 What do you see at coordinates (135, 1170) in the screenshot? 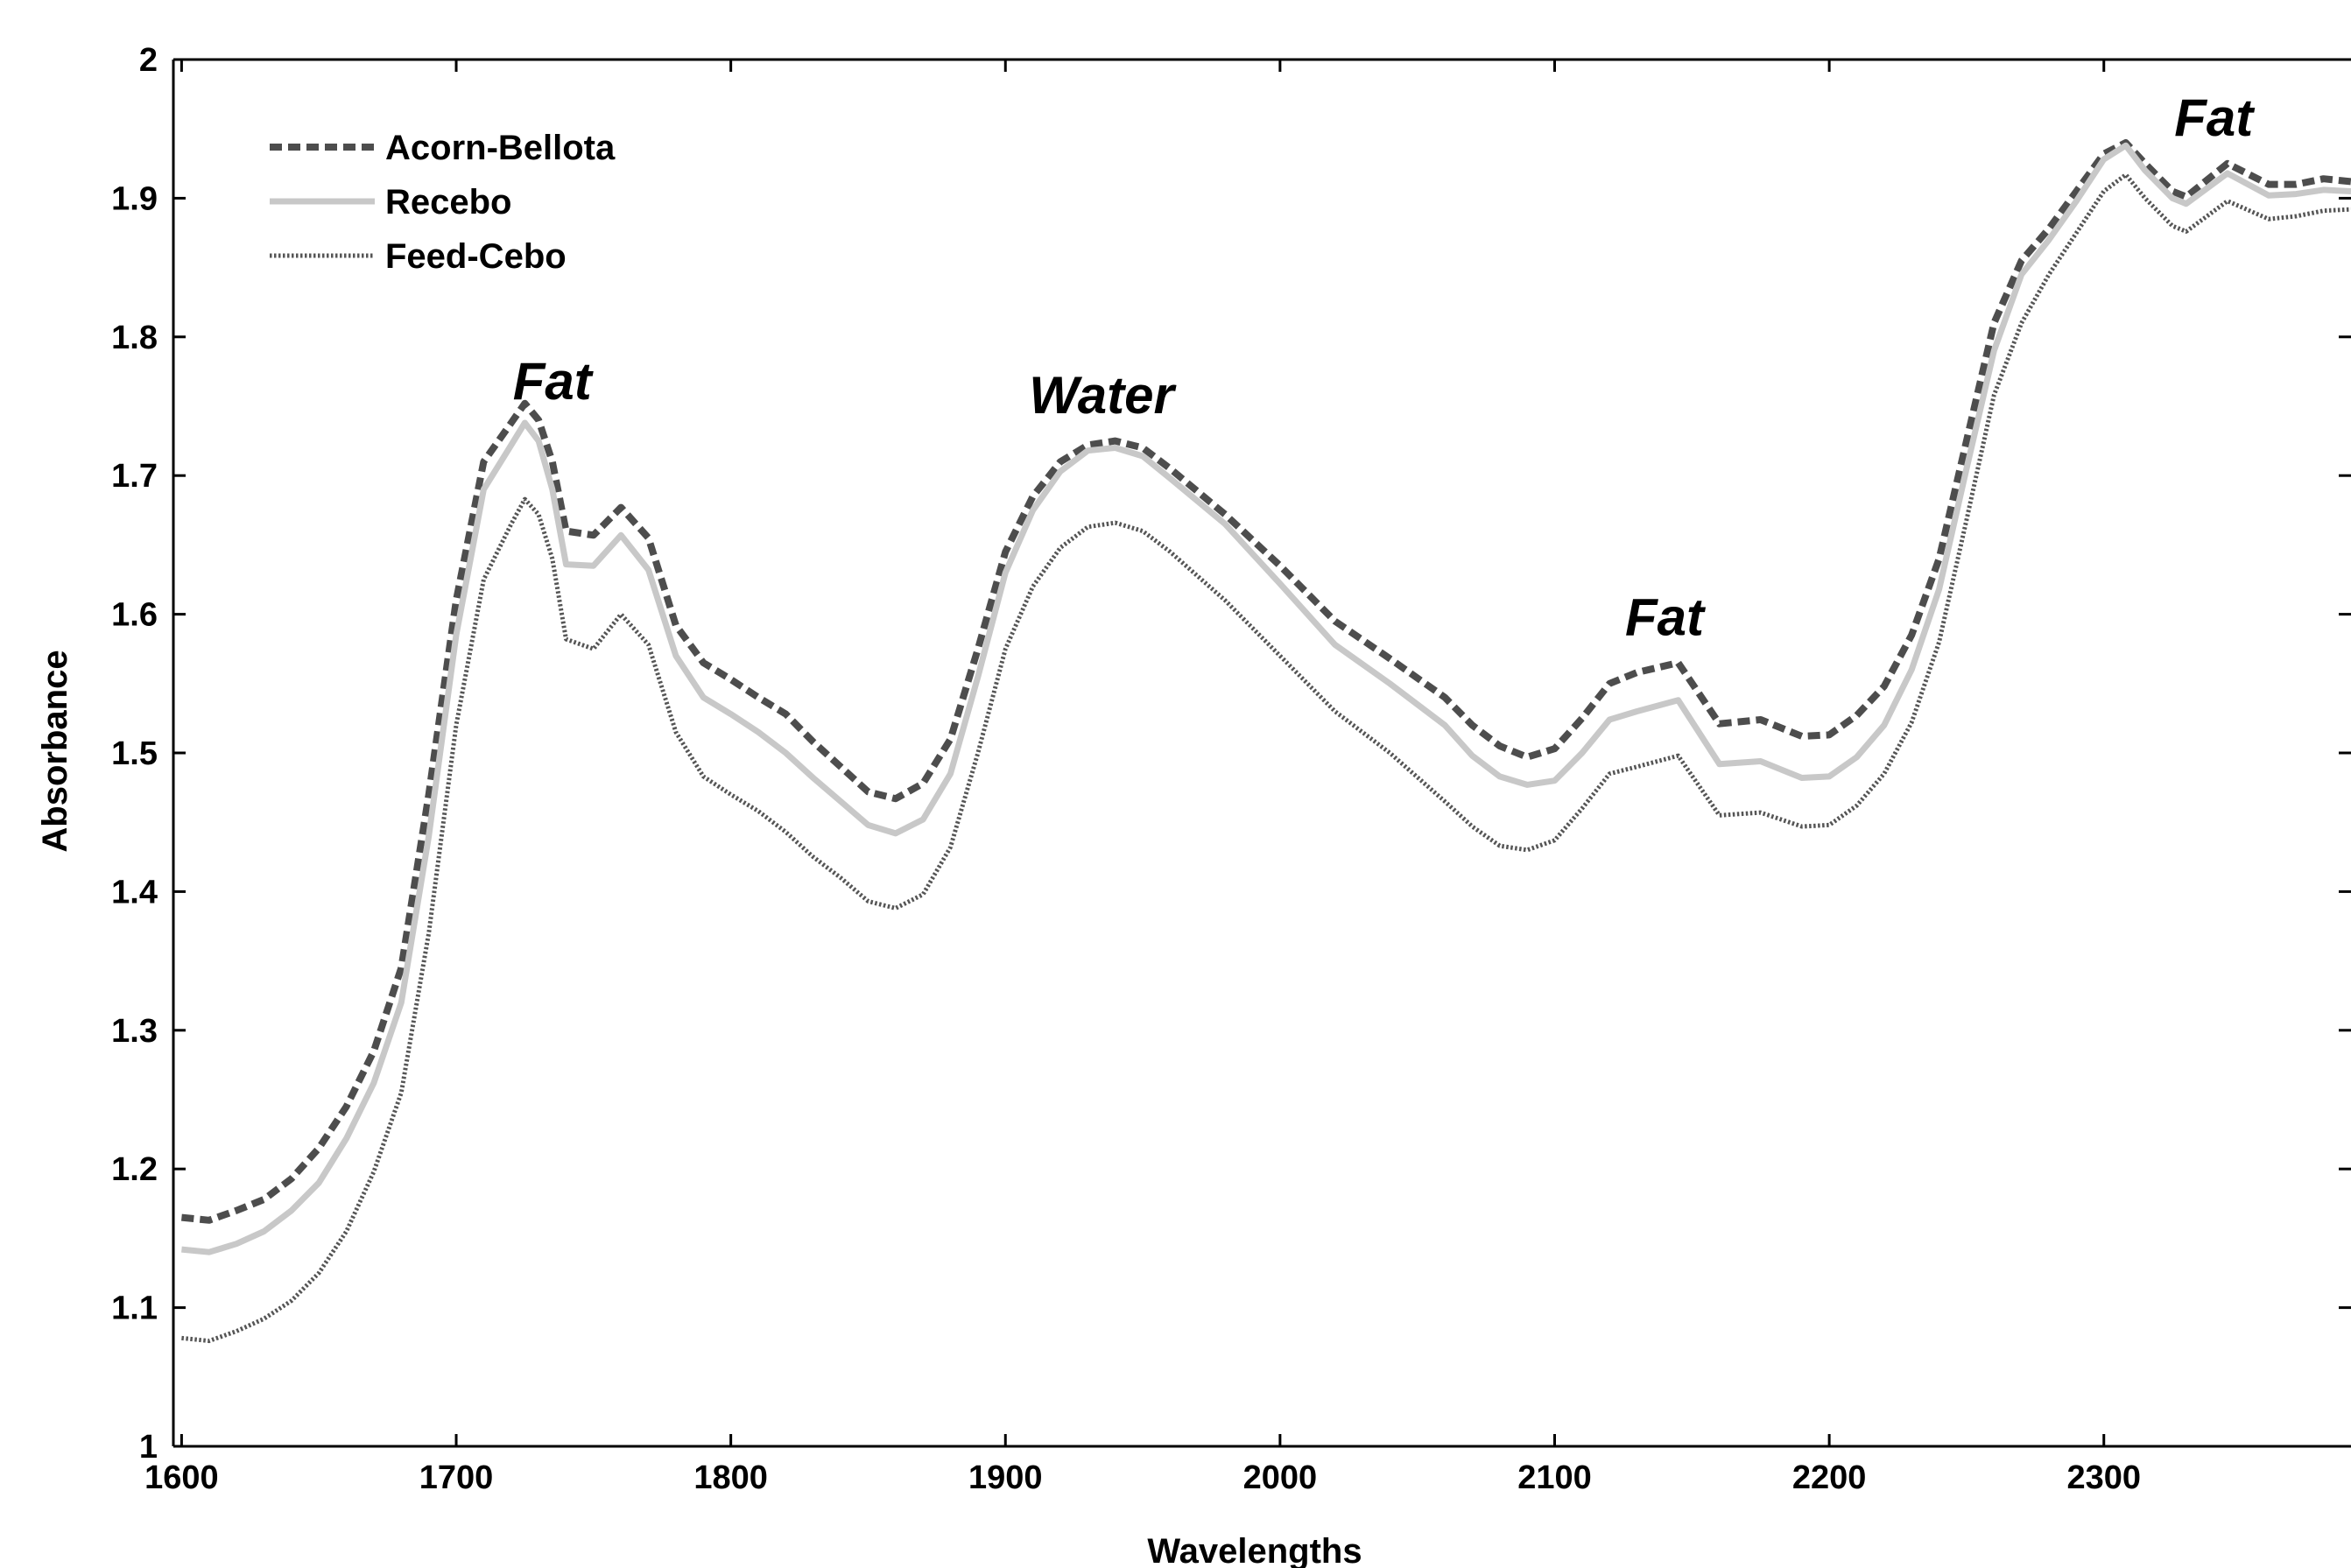
I see `y-tick-label: 1.2` at bounding box center [135, 1170].